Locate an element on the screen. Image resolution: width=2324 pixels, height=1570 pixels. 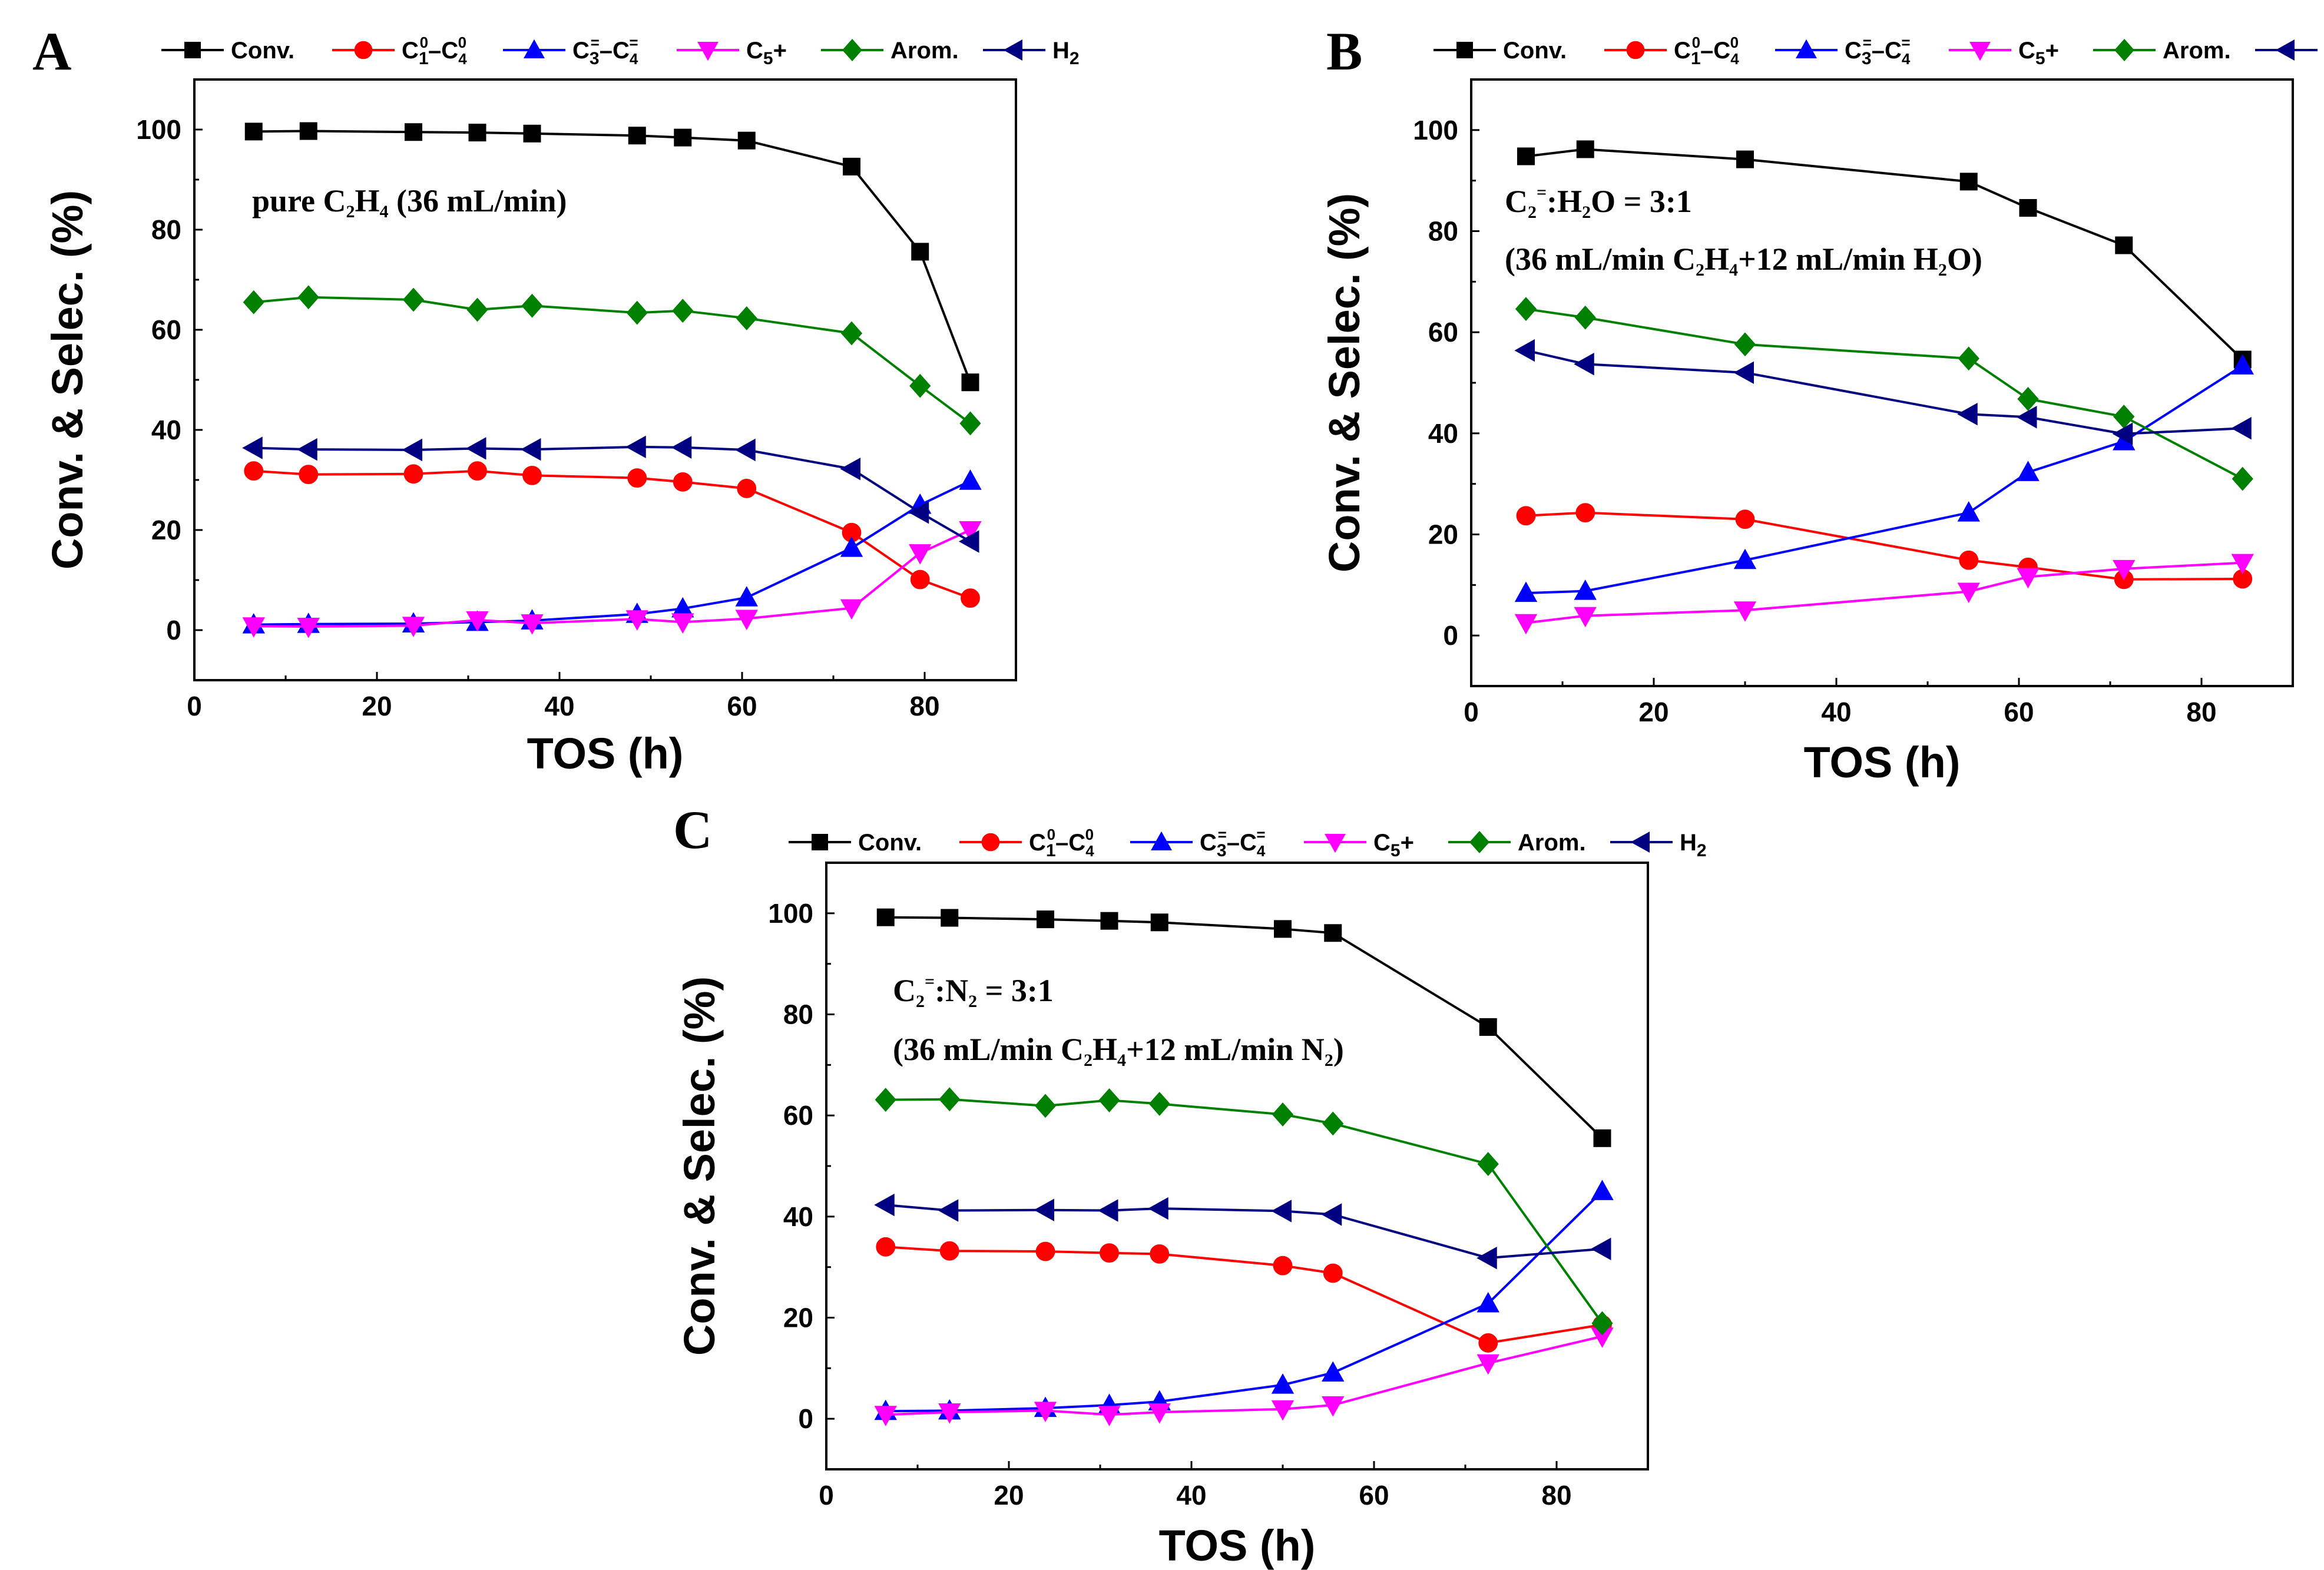
legend-item: C10–C40 is located at coordinates (399, 51).